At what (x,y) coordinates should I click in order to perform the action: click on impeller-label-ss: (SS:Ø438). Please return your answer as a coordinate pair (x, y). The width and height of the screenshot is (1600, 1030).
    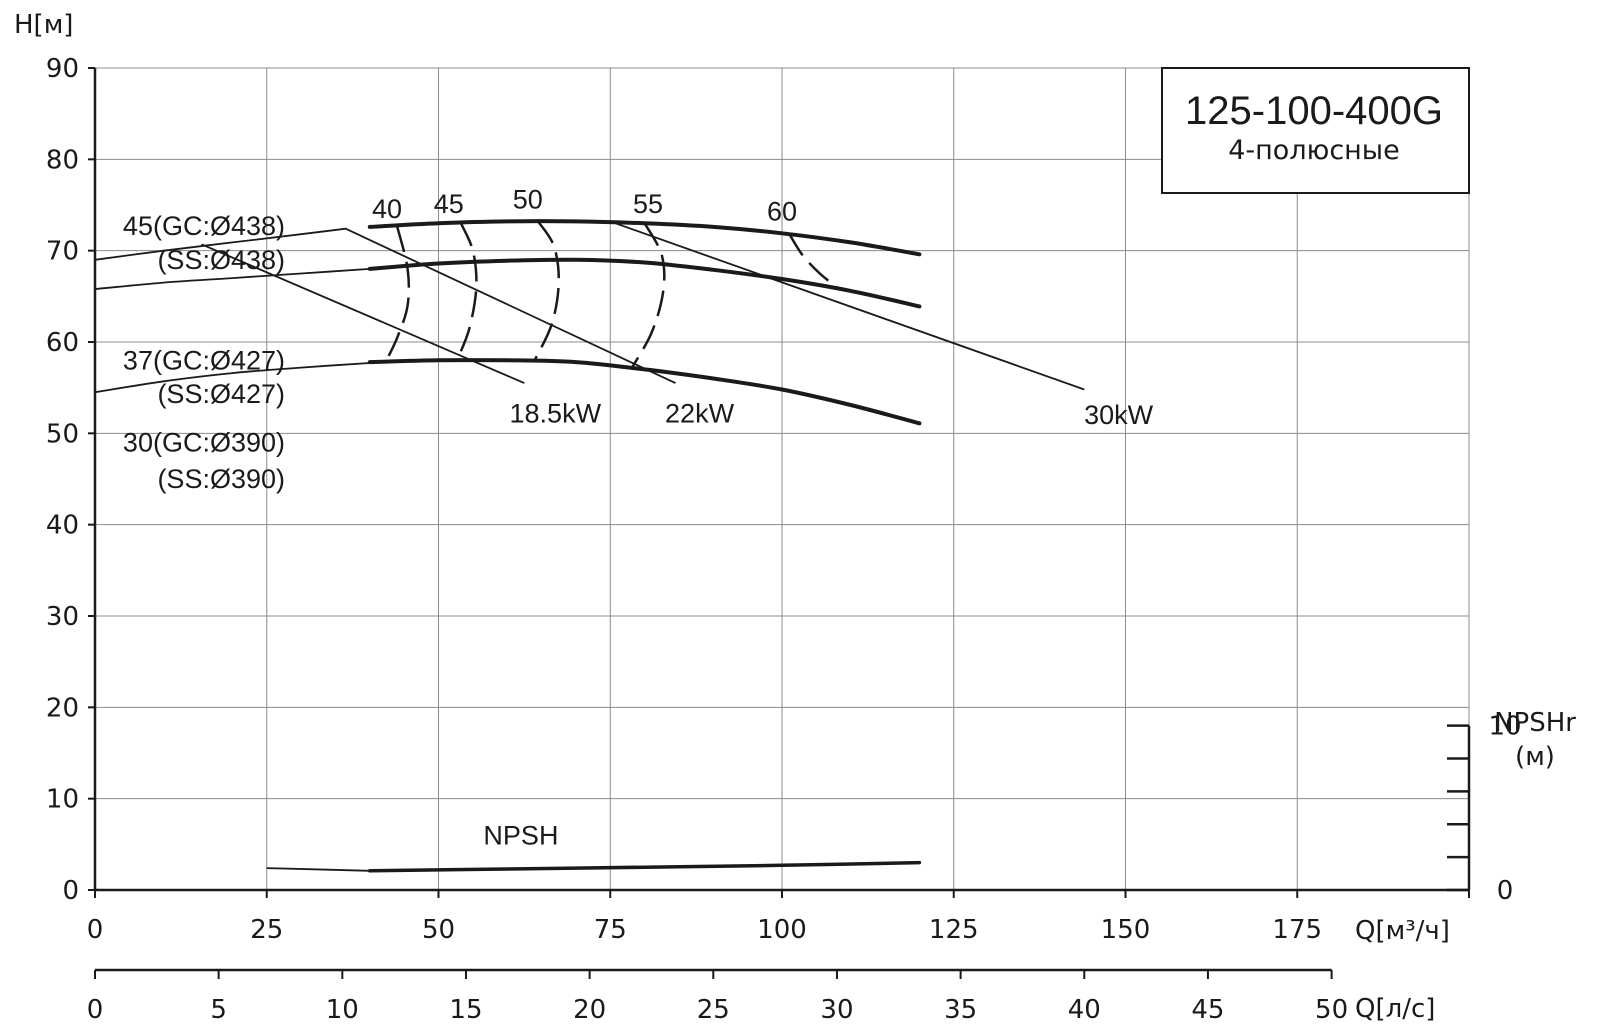
    Looking at the image, I should click on (221, 260).